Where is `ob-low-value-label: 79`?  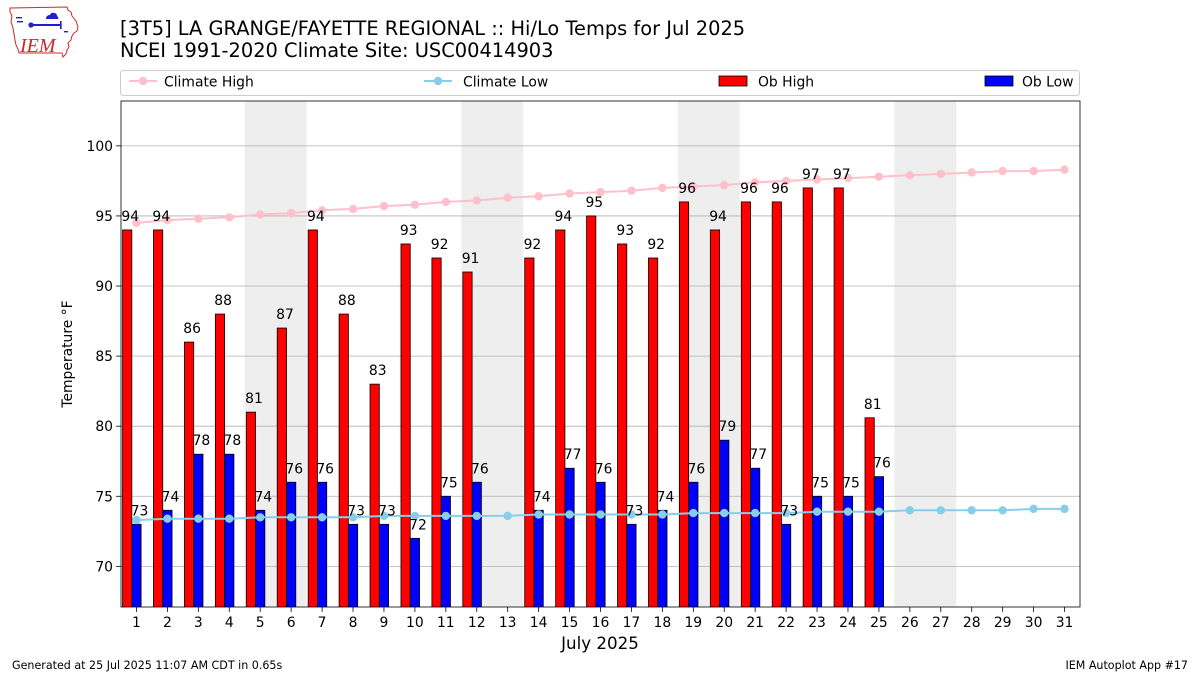
ob-low-value-label: 79 is located at coordinates (727, 427).